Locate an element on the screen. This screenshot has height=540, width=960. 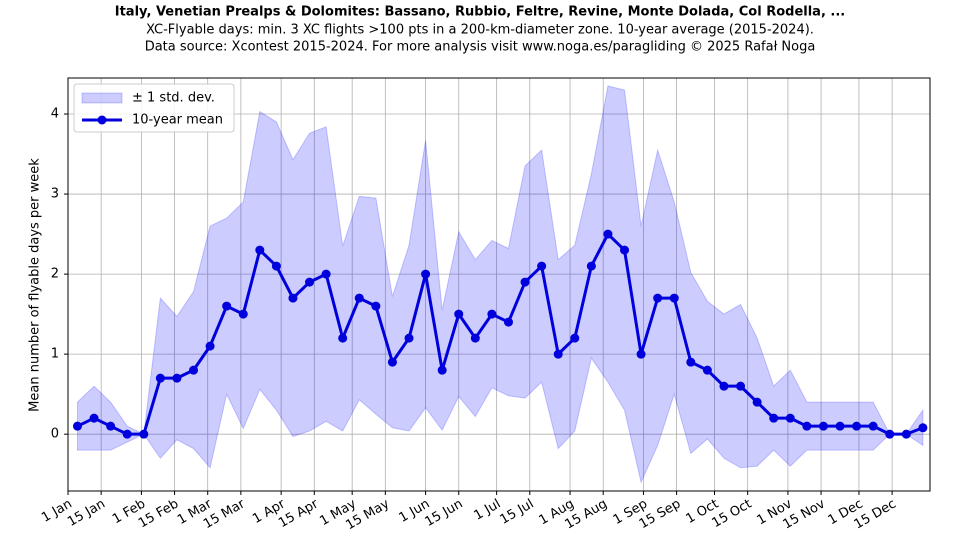
y-axis-label: Mean number of flyable days per week is located at coordinates (35, 285).